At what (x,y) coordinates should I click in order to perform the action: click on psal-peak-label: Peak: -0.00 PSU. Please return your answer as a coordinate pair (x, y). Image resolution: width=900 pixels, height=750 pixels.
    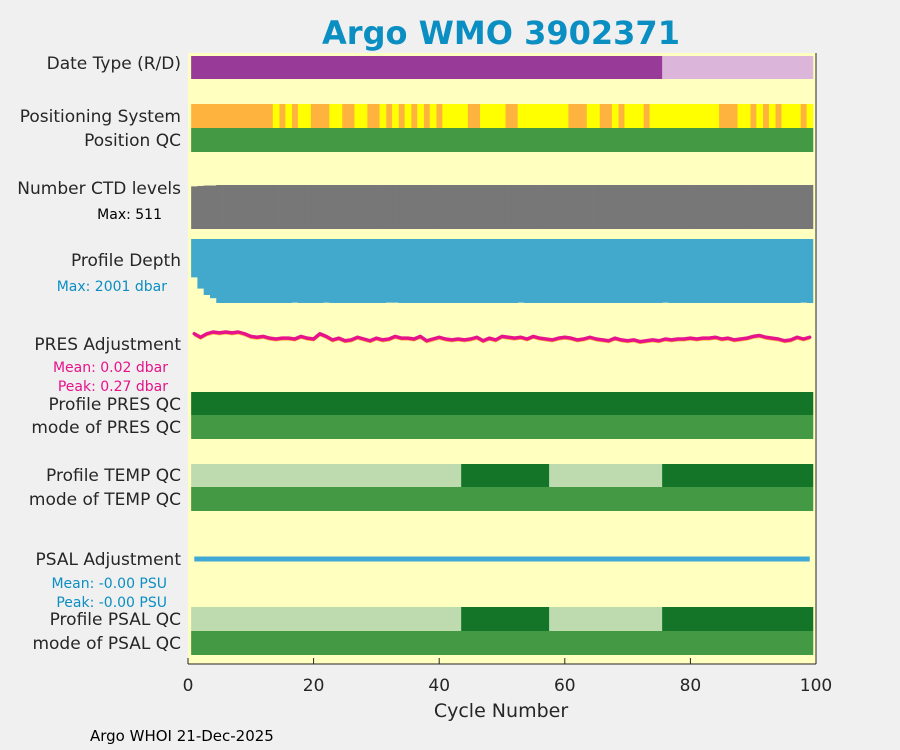
    Looking at the image, I should click on (111, 603).